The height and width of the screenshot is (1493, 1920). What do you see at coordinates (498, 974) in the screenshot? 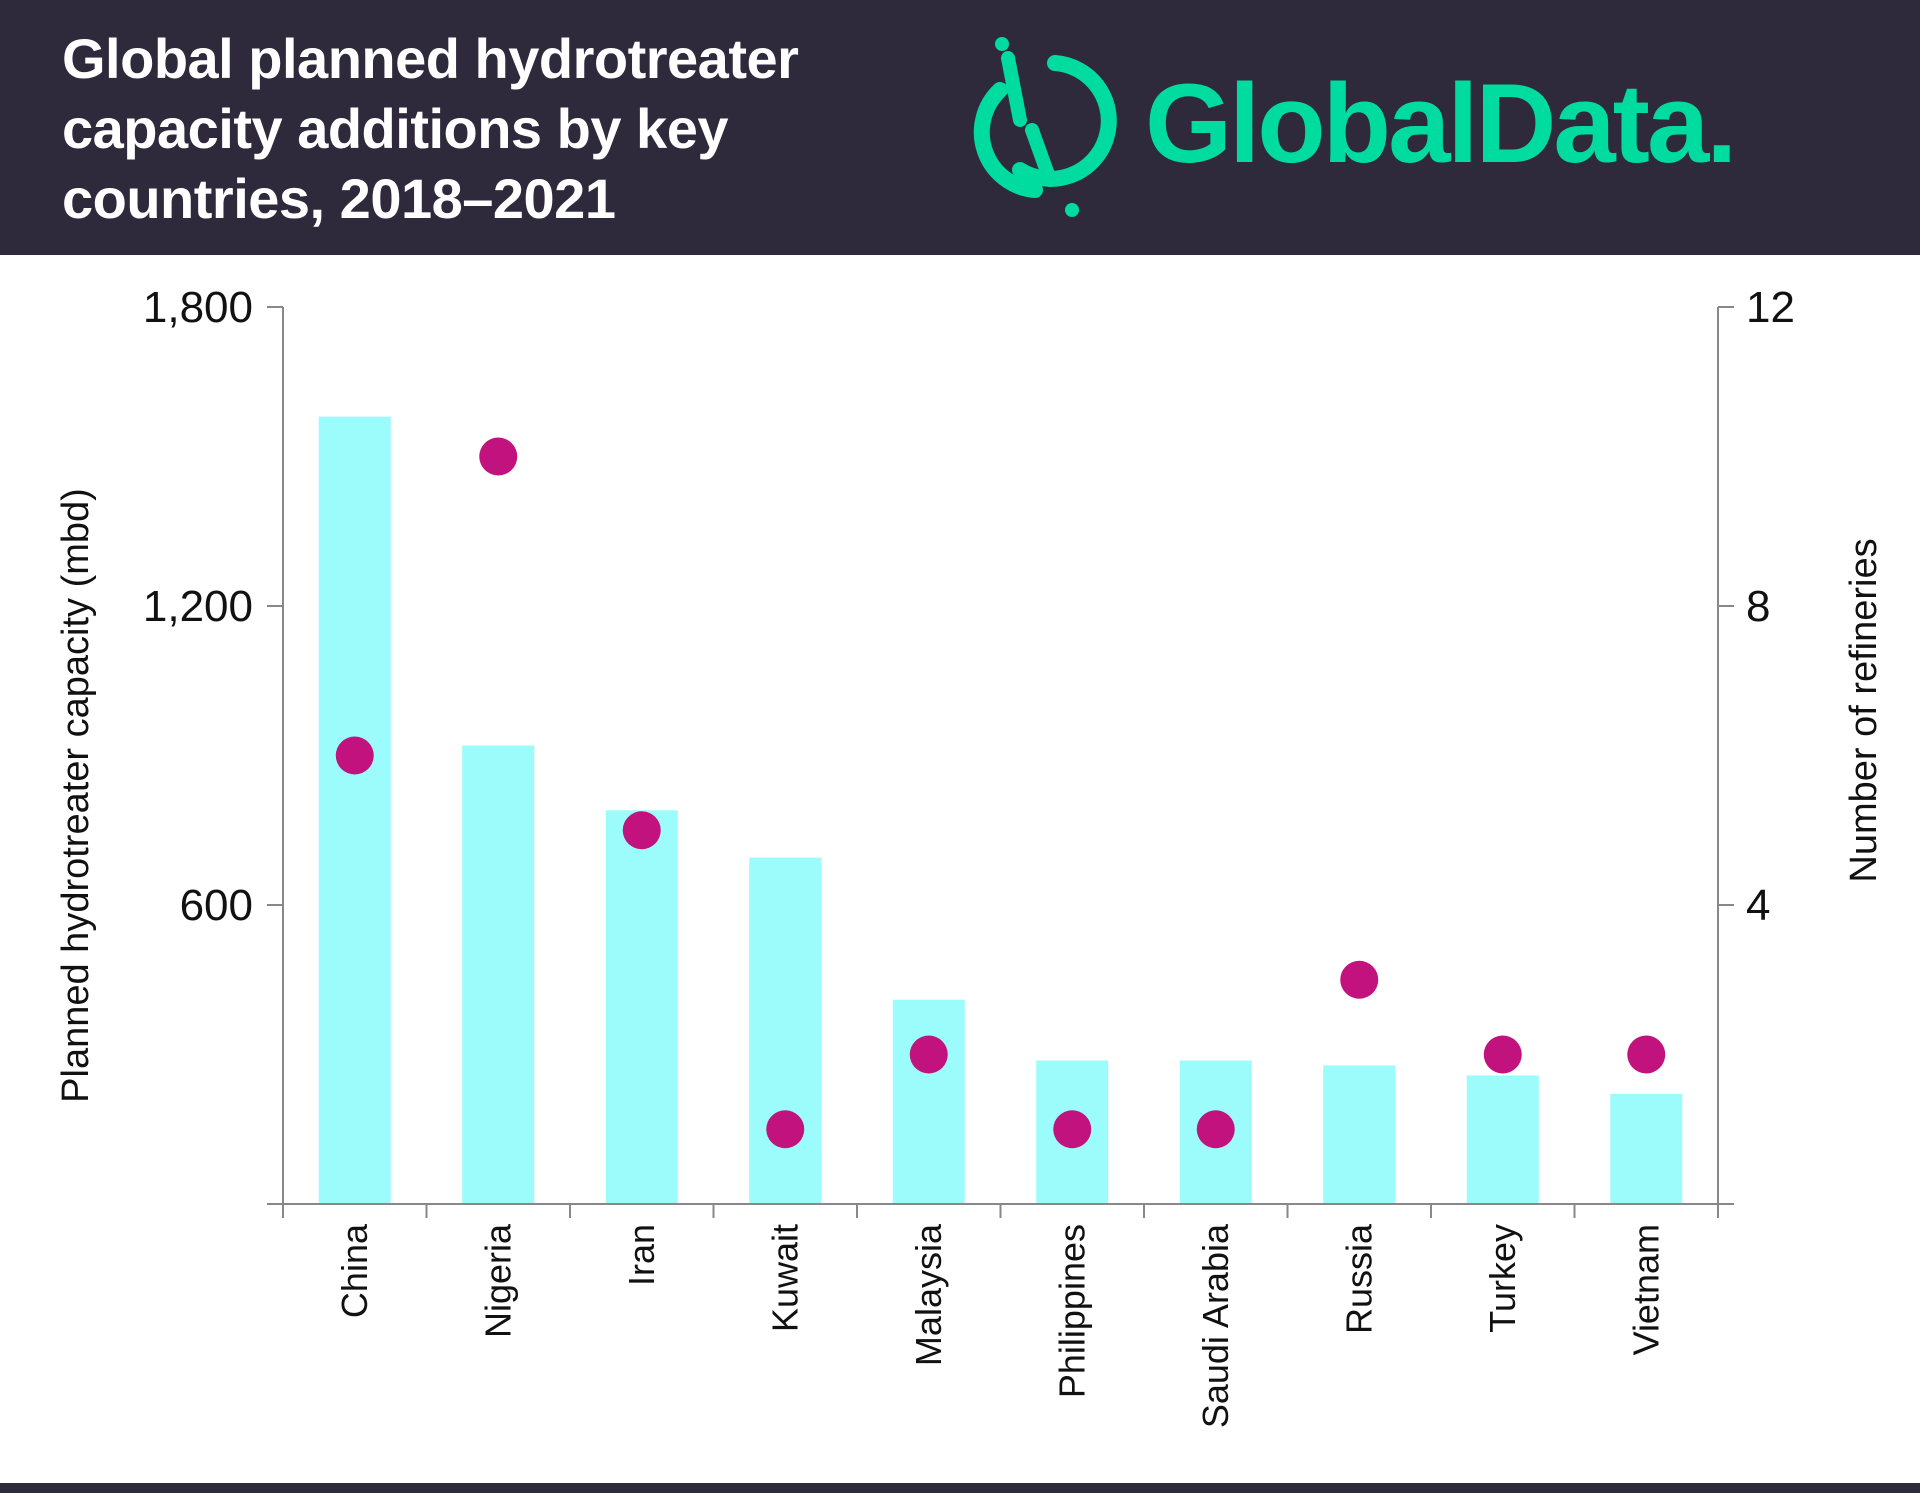
I see `bar-nigeria` at bounding box center [498, 974].